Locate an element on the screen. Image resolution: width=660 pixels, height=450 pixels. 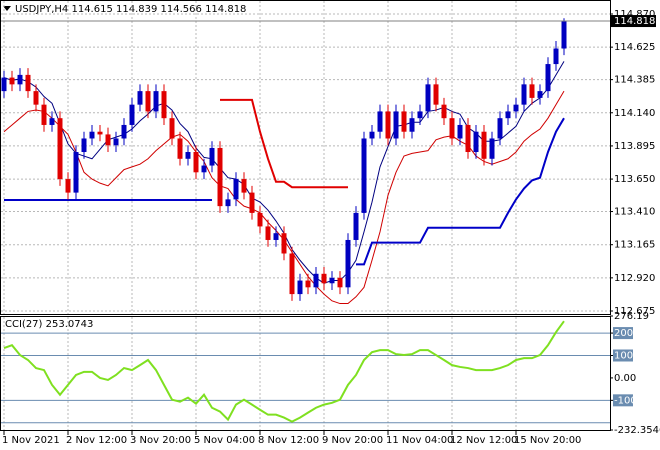
indicator-title: CCI(27) 253.0743 is located at coordinates (49, 324).